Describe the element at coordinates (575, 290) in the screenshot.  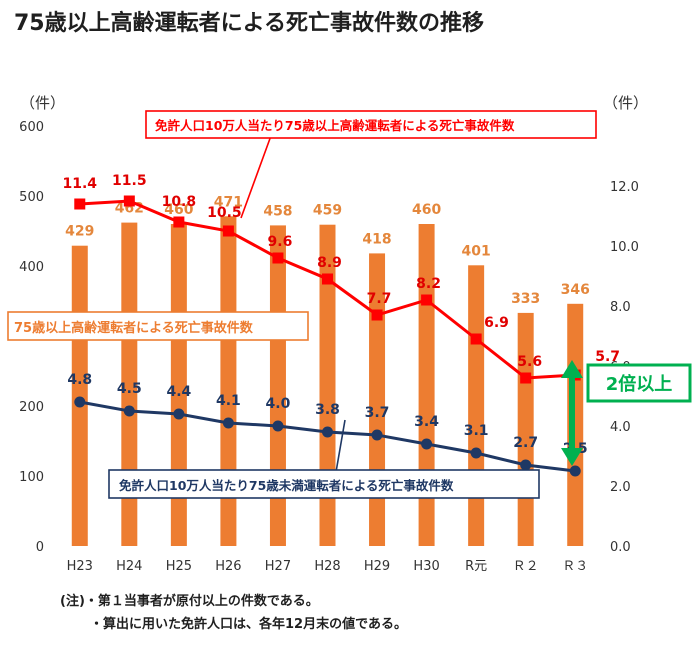
I see `bar-value-label: 346` at that location.